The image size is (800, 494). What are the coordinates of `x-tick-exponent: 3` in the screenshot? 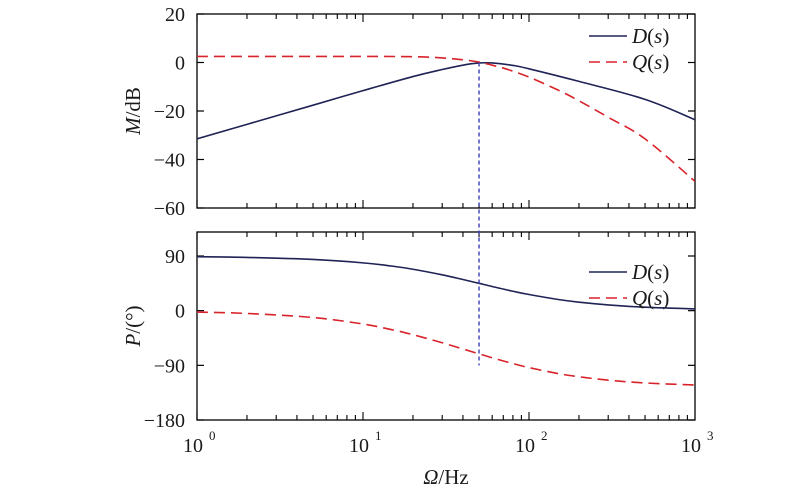 It's located at (710, 435).